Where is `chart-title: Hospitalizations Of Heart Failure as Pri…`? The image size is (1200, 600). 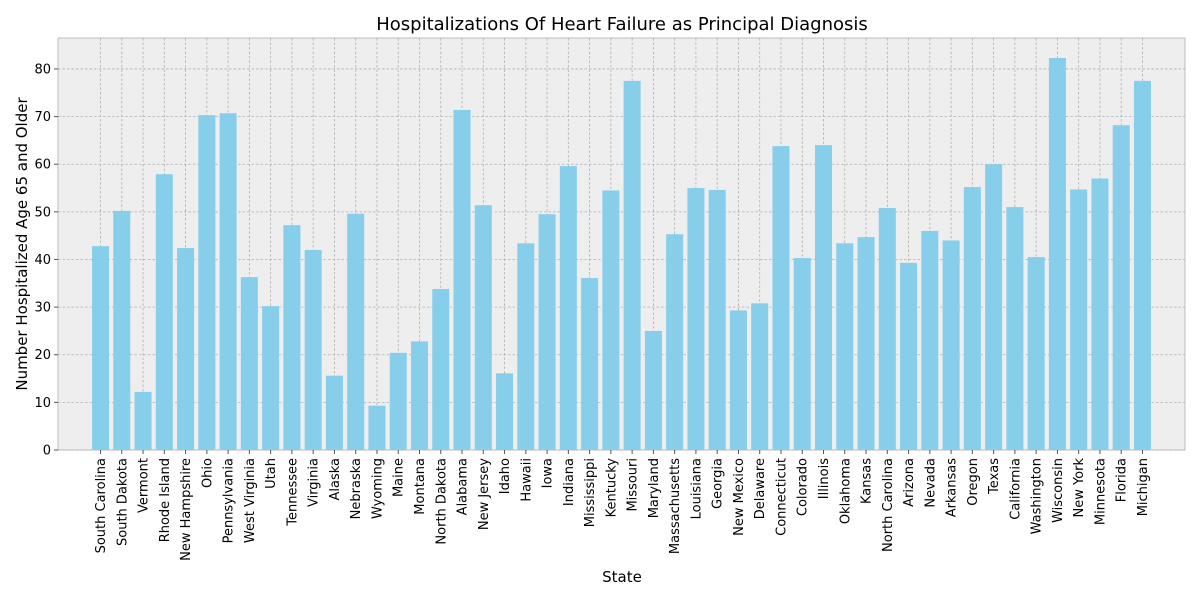
chart-title: Hospitalizations Of Heart Failure as Pri… is located at coordinates (622, 24).